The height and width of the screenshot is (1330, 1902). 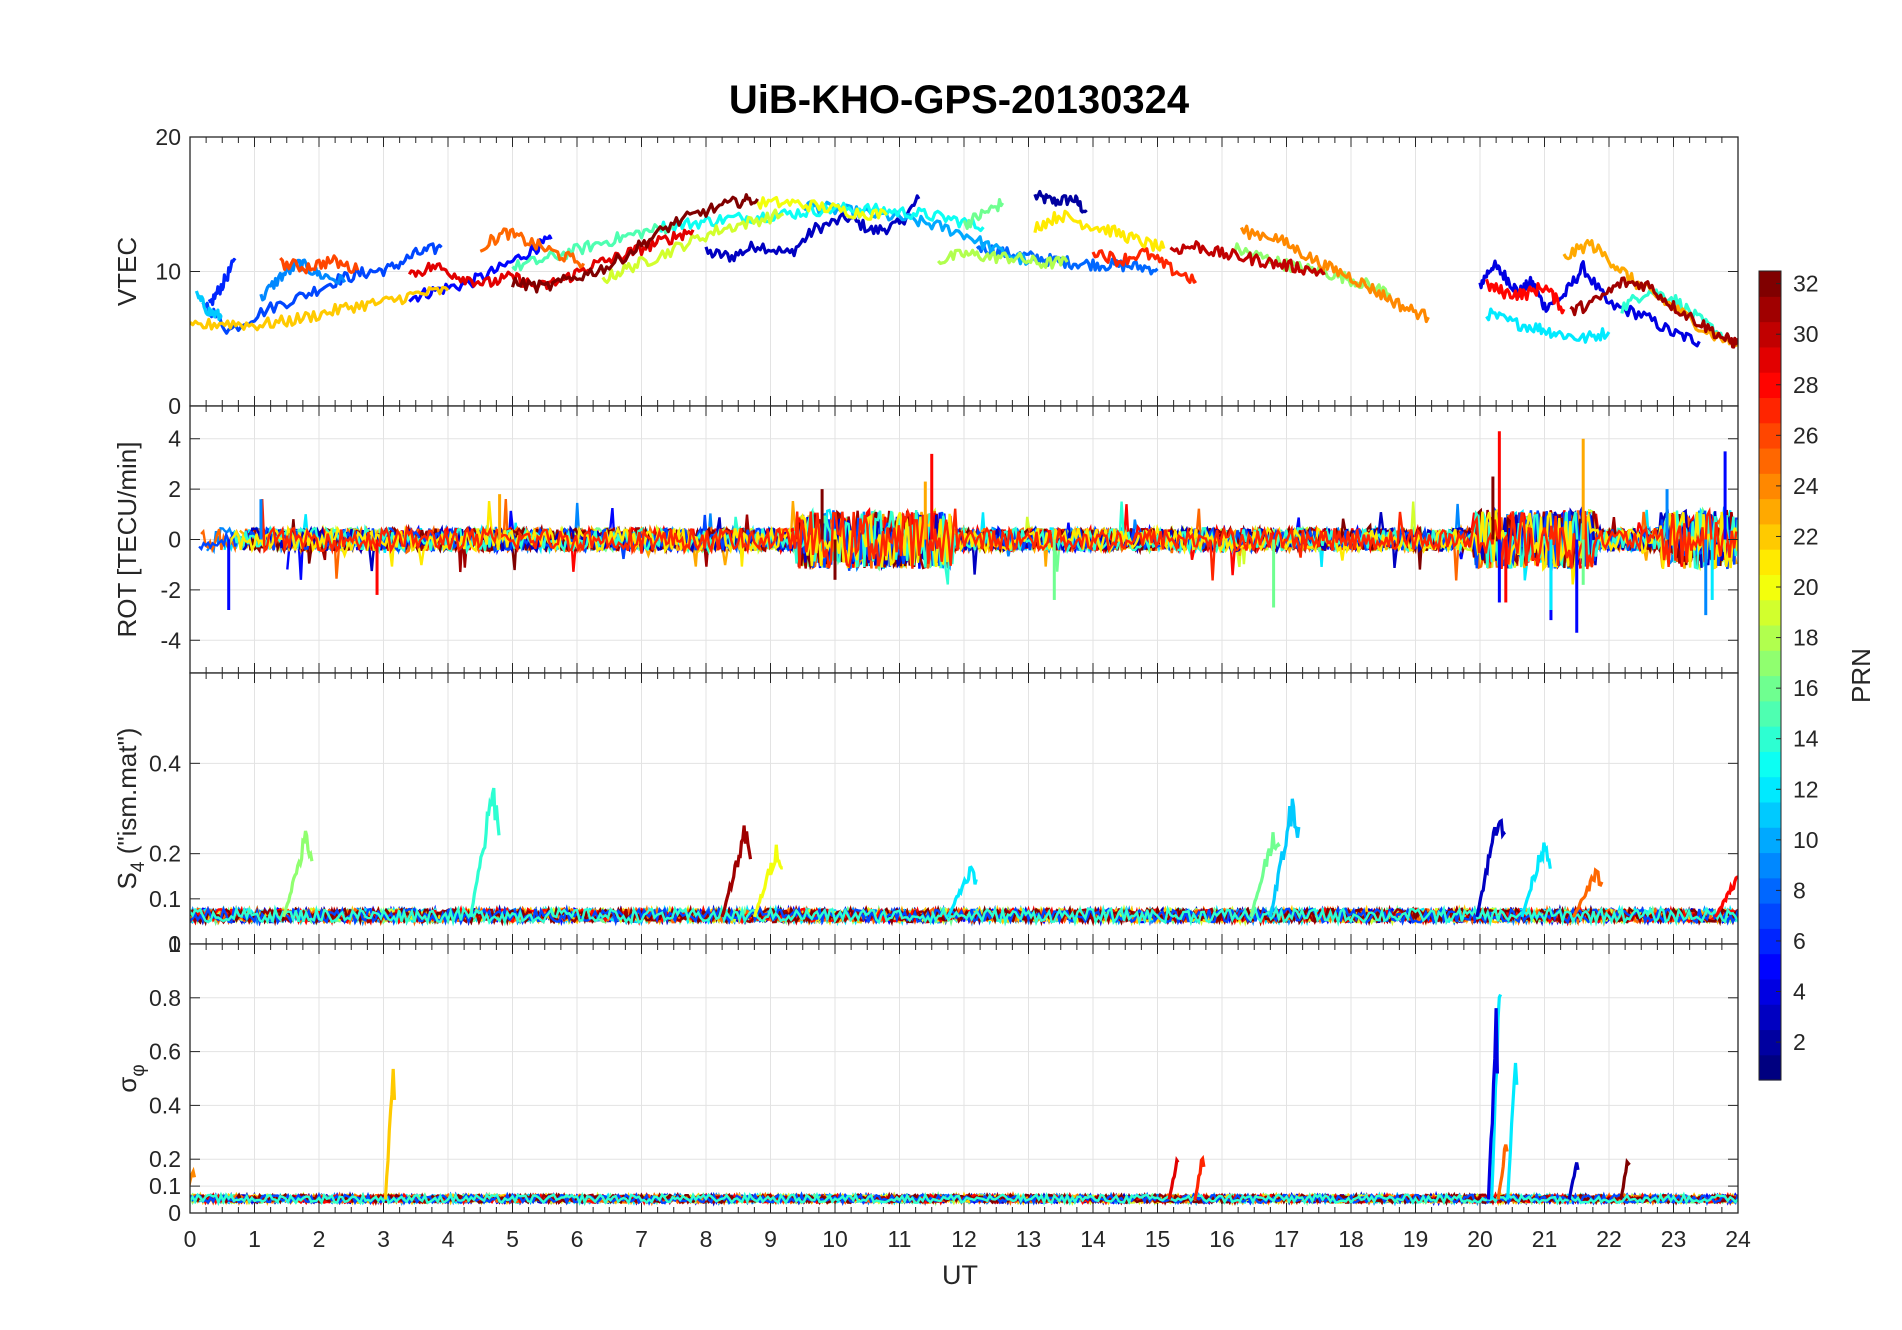 I want to click on x-tick-label: 13, so click(x=1029, y=1239).